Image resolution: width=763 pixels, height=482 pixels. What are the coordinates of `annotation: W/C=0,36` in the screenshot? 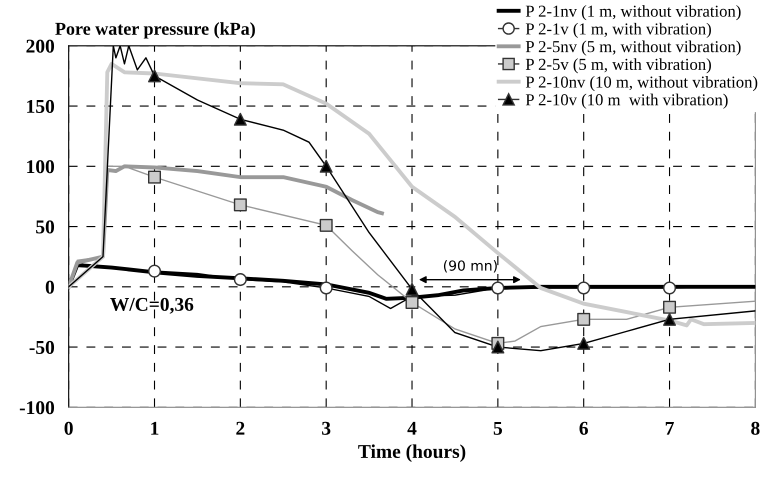 It's located at (152, 306).